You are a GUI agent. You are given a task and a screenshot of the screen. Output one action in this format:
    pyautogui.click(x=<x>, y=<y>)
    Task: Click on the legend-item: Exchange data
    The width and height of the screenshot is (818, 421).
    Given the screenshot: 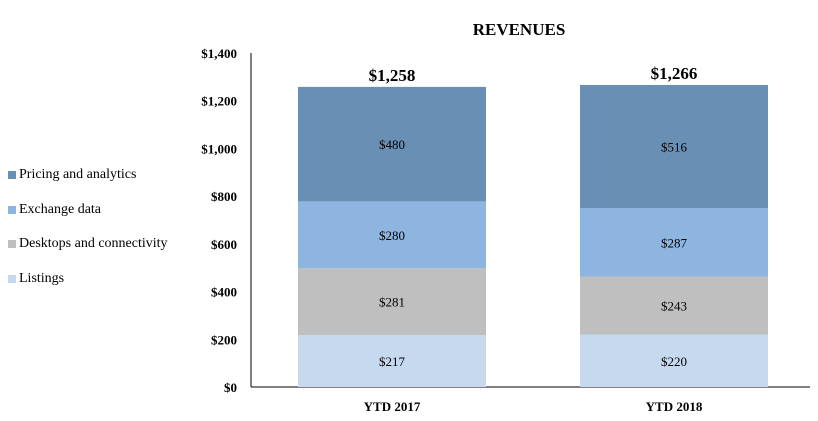 What is the action you would take?
    pyautogui.click(x=88, y=210)
    